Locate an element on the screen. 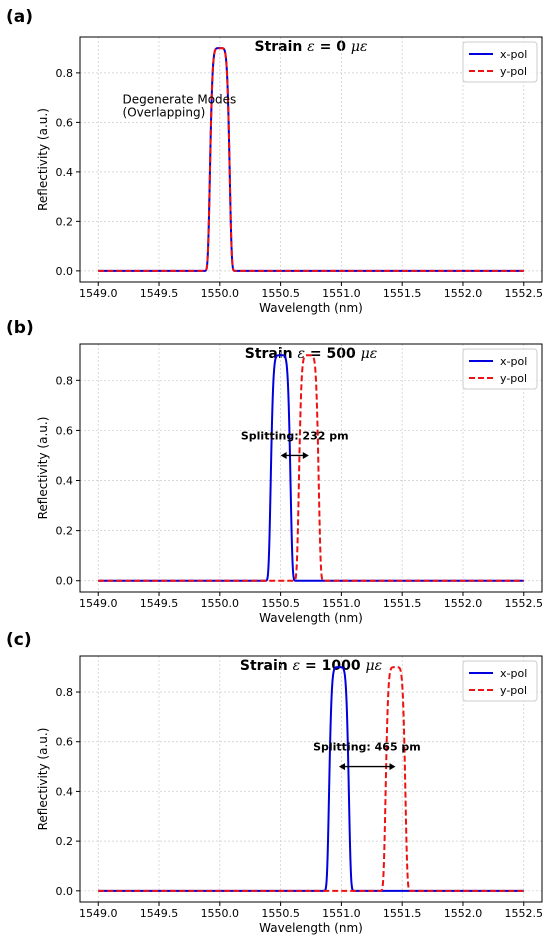  panel-label: (c) is located at coordinates (19, 640).